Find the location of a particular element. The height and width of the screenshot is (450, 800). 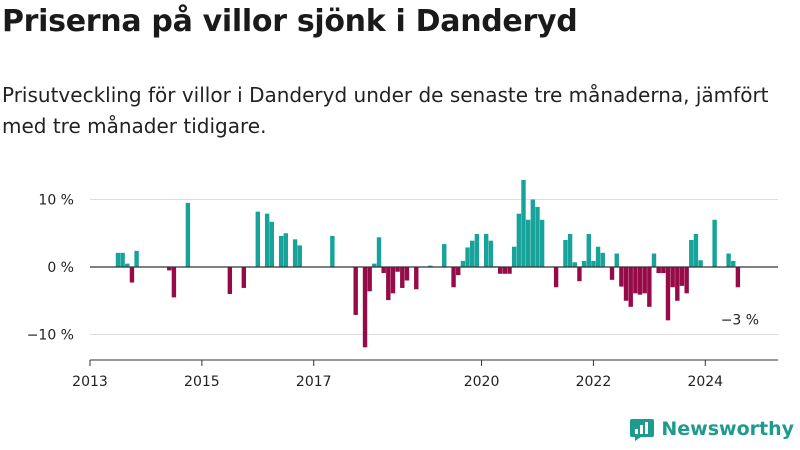

x-tick-label: 2017 is located at coordinates (314, 382).